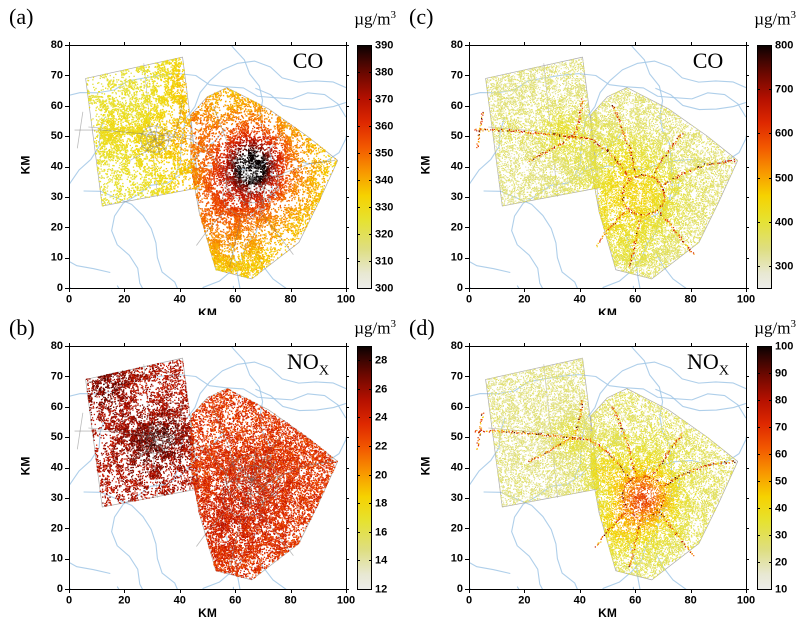  Describe the element at coordinates (425, 466) in the screenshot. I see `panel-d-yaxis-label: KM` at that location.